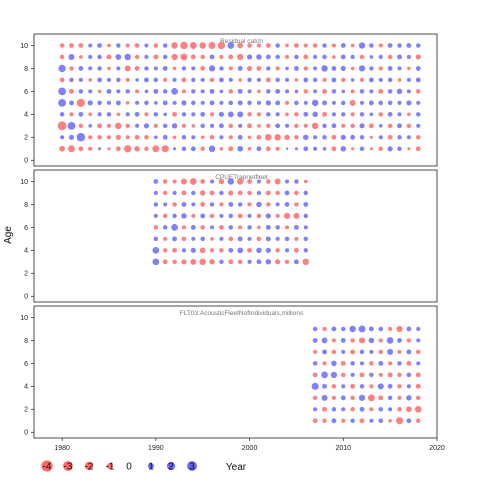 The width and height of the screenshot is (480, 480). I want to click on y-tick-label: 10, so click(24, 46).